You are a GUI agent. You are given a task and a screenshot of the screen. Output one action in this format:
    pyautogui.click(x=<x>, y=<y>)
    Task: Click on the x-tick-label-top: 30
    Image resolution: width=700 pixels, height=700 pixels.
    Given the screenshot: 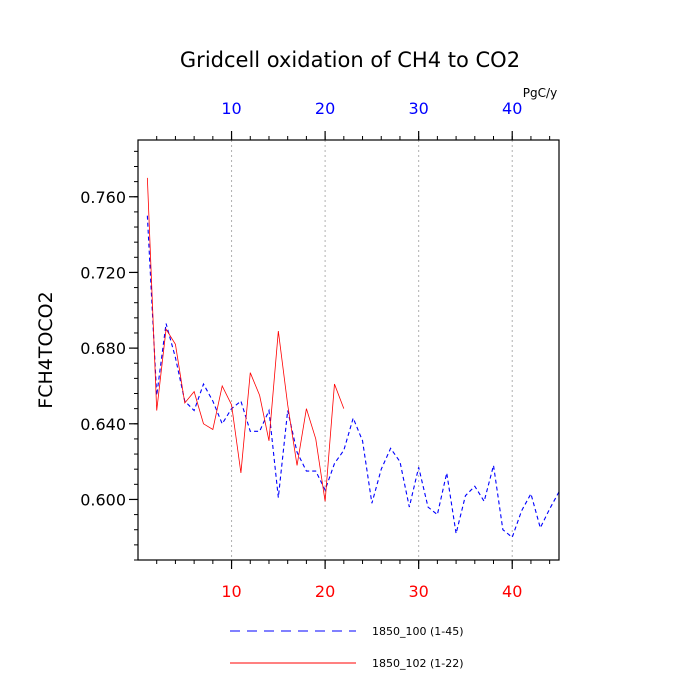 What is the action you would take?
    pyautogui.click(x=418, y=108)
    